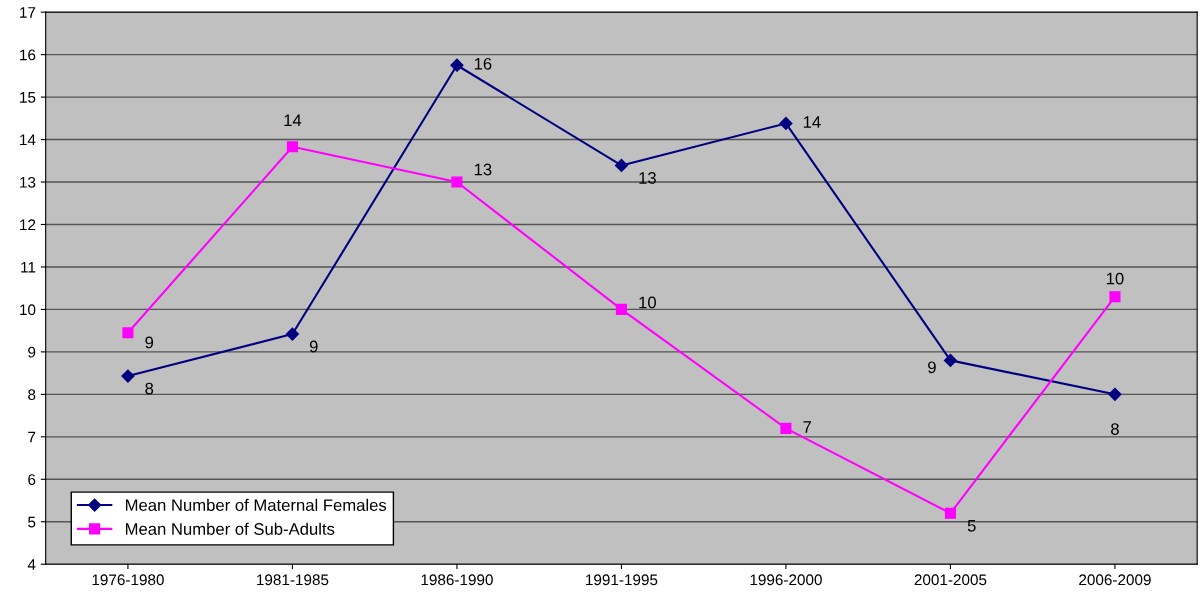  I want to click on data-label: 16, so click(483, 63).